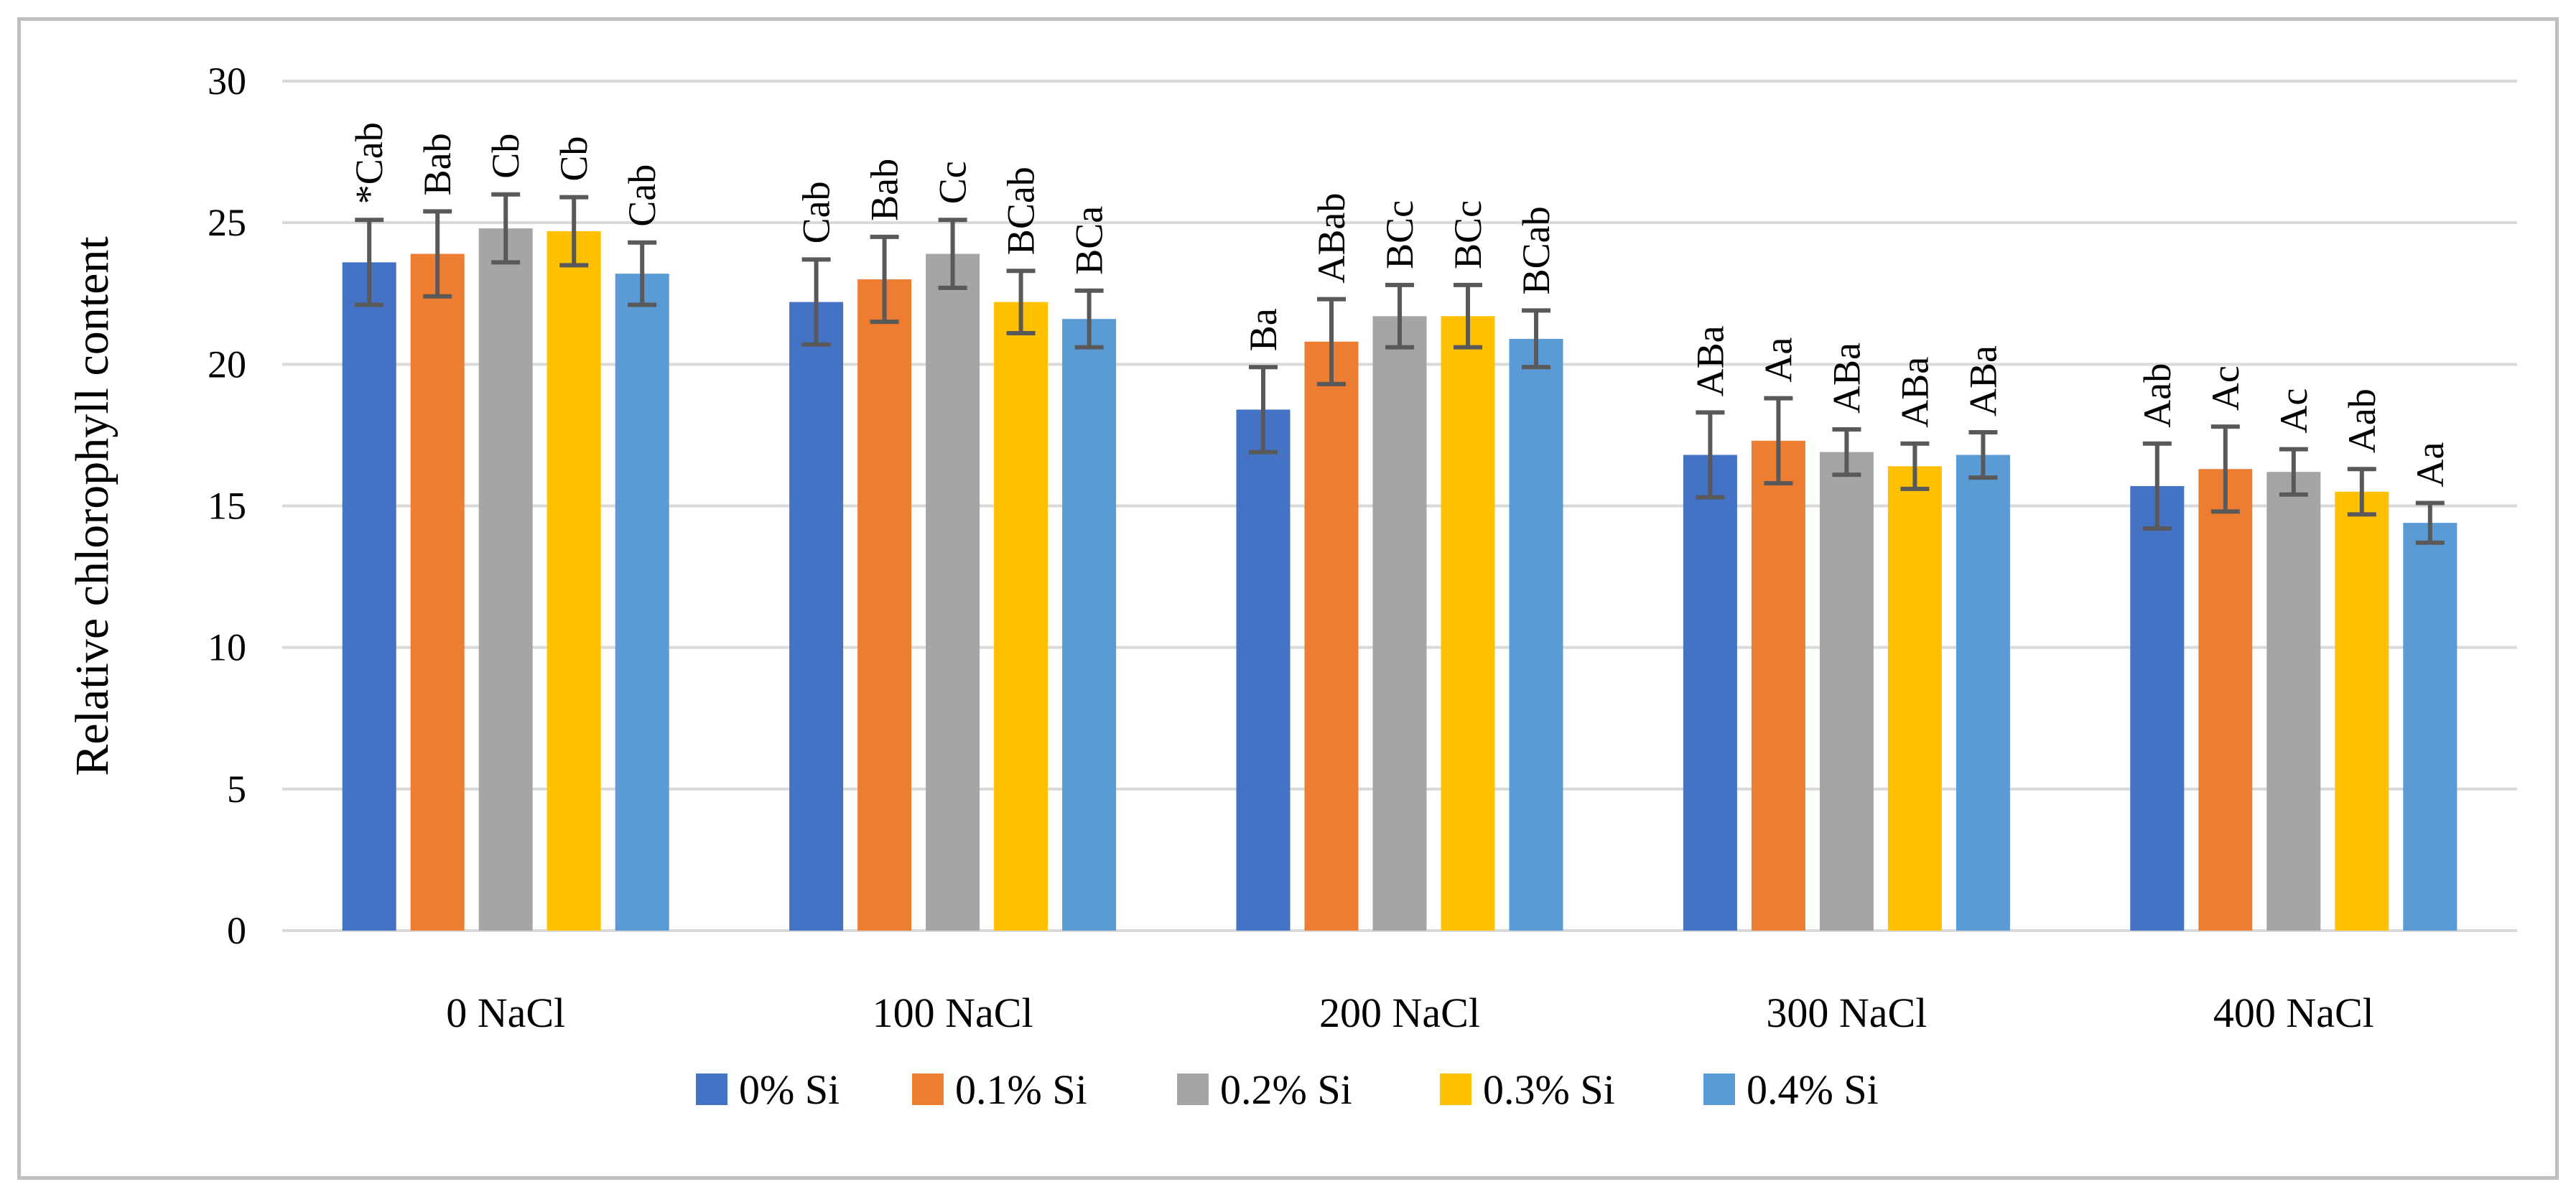 Image resolution: width=2576 pixels, height=1197 pixels. What do you see at coordinates (1021, 1089) in the screenshot?
I see `legend-label: 0.1% Si` at bounding box center [1021, 1089].